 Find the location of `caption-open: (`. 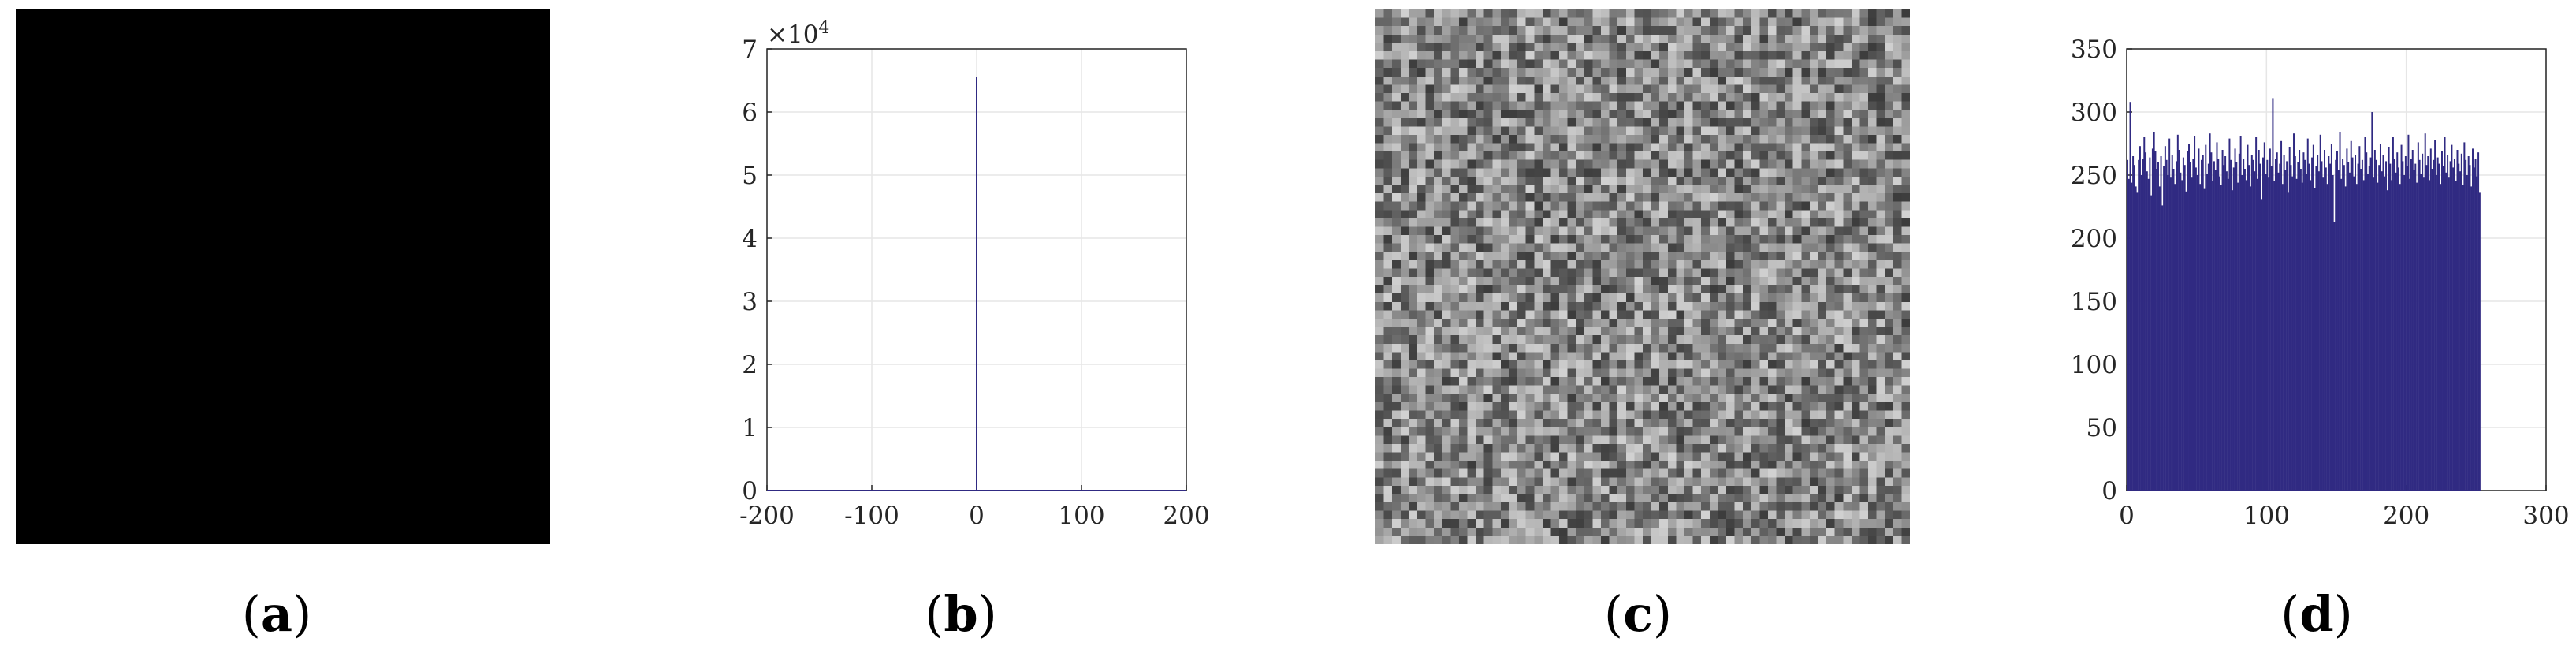

caption-open: ( is located at coordinates (251, 614).